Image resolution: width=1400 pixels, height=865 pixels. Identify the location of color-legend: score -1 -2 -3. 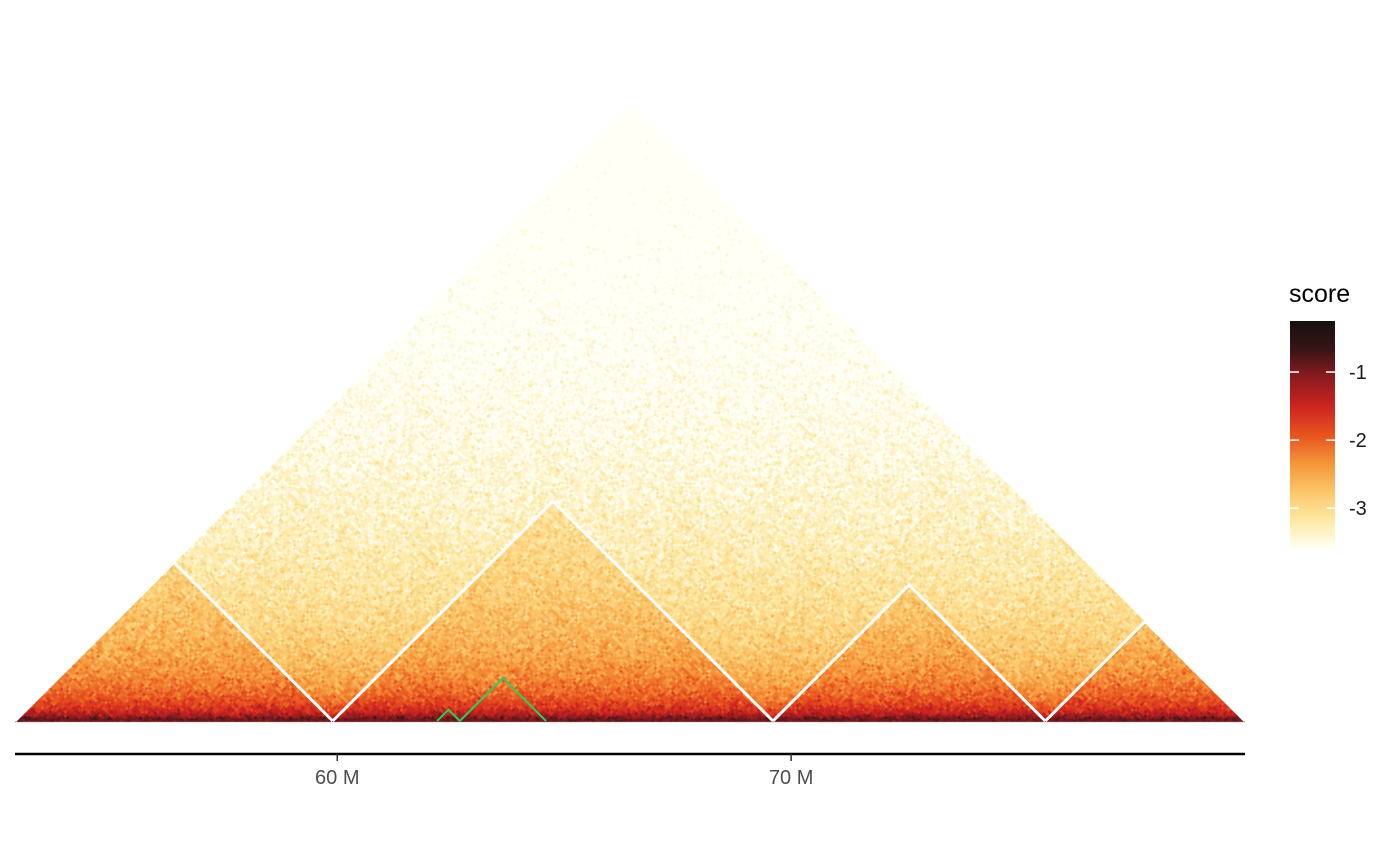
(1328, 414).